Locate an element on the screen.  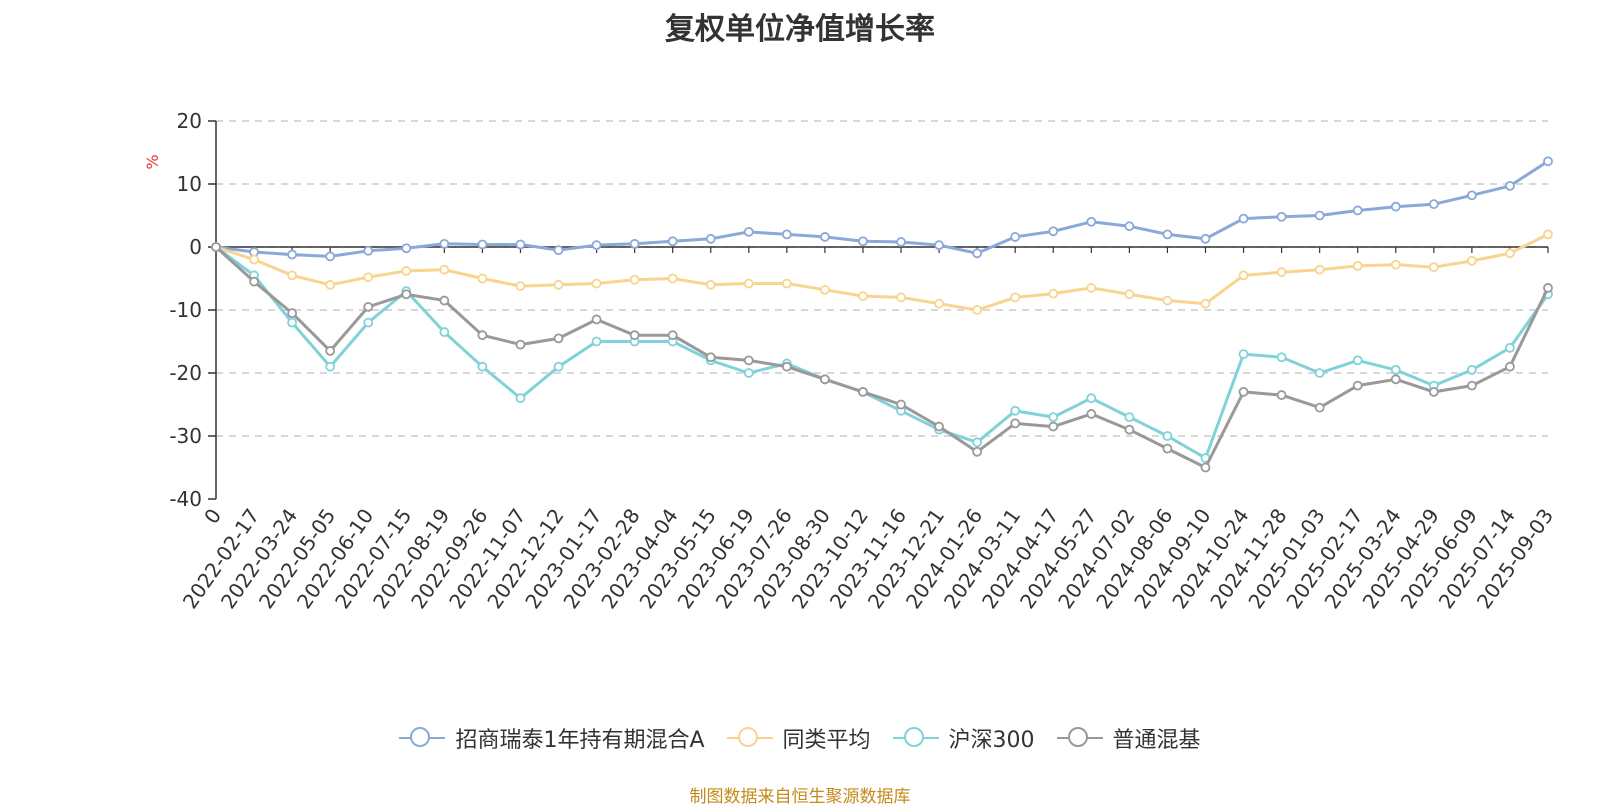
legend-item-3: 沪深300 is located at coordinates (963, 738).